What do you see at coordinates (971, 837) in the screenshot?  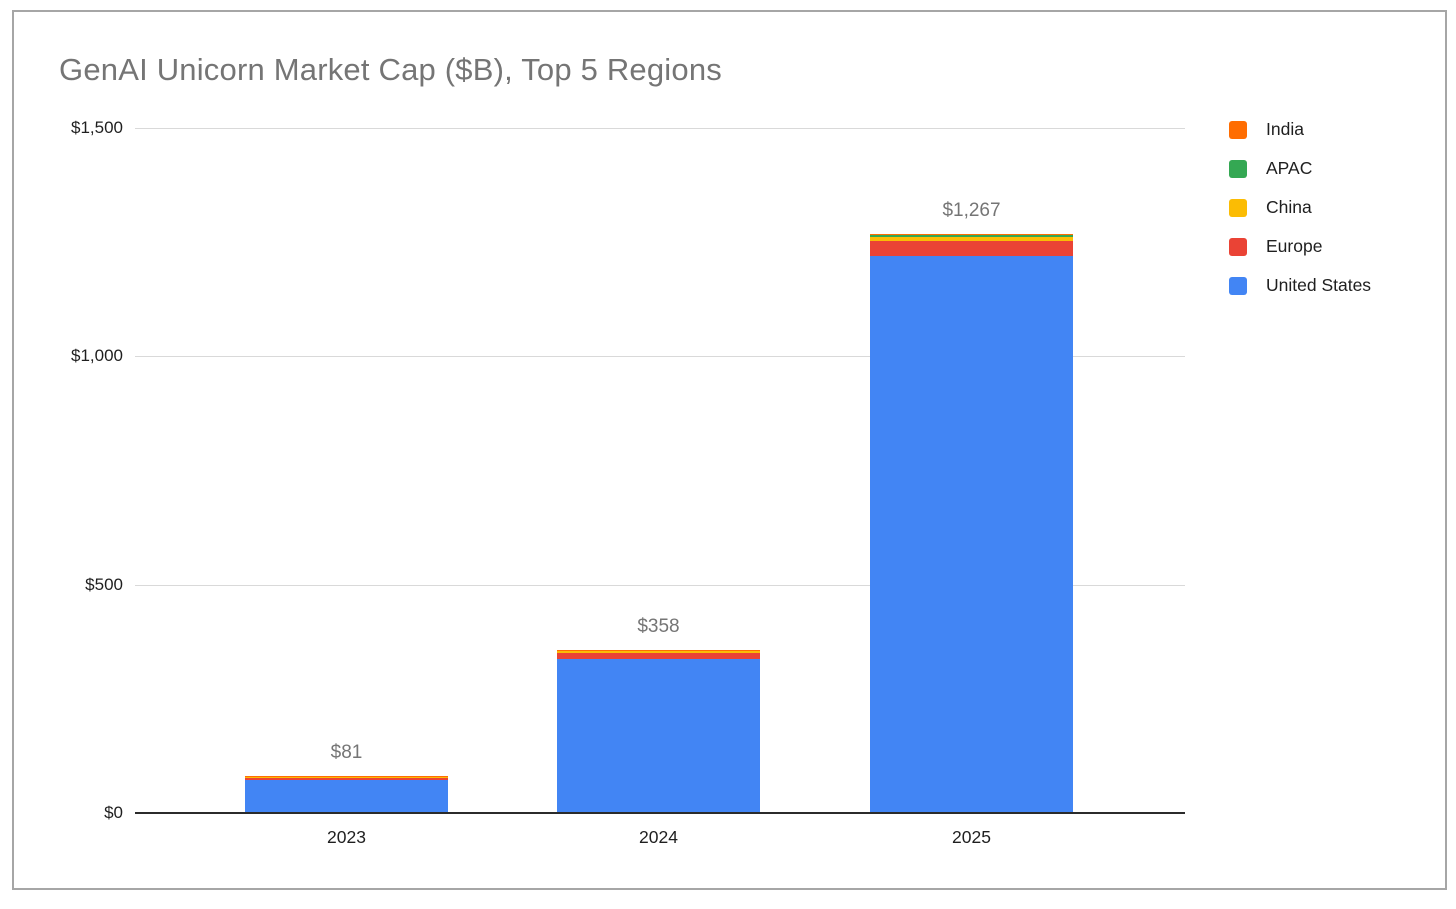 I see `x-axis-category-label-2025: 2025` at bounding box center [971, 837].